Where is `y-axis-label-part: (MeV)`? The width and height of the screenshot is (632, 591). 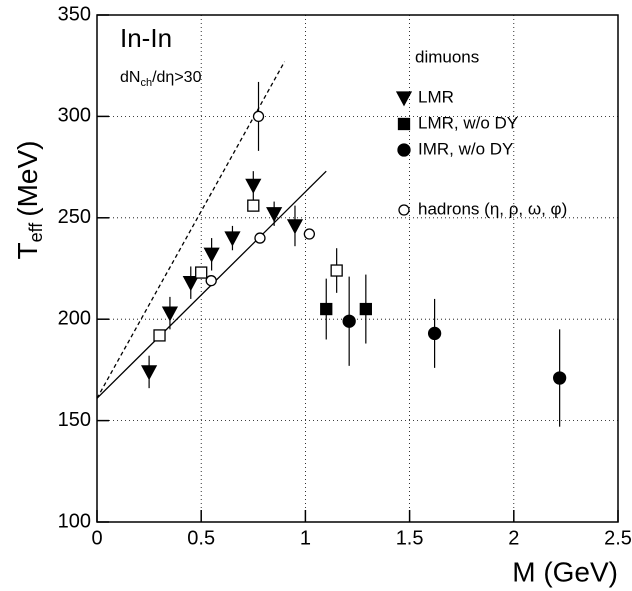 y-axis-label-part: (MeV) is located at coordinates (27, 178).